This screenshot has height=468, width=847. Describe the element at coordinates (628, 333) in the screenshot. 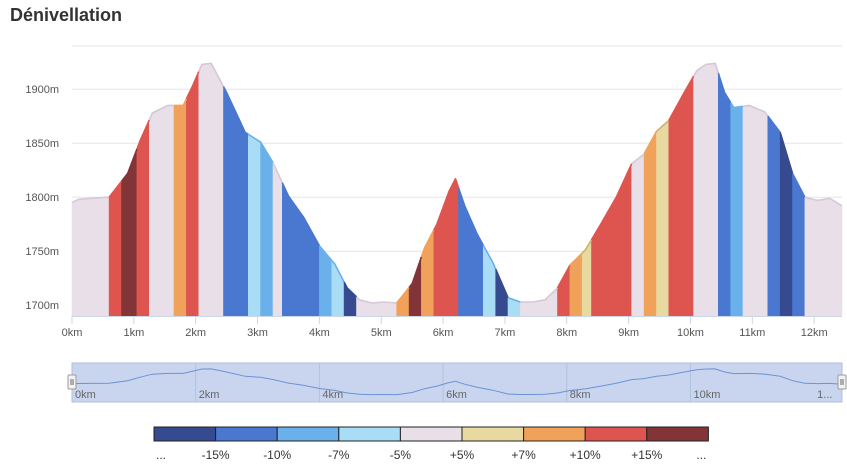

I see `x-tick-label-9: 9km` at that location.